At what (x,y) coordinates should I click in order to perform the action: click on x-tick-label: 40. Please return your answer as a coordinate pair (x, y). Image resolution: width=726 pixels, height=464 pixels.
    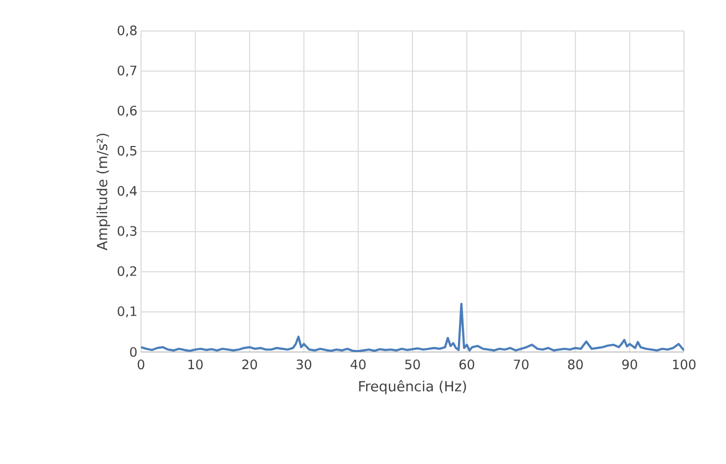
    Looking at the image, I should click on (358, 365).